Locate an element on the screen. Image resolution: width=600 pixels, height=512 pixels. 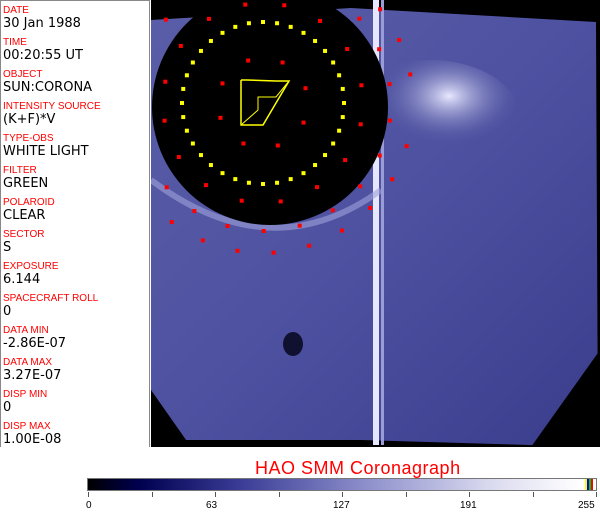
field-label: DATE is located at coordinates (16, 10).